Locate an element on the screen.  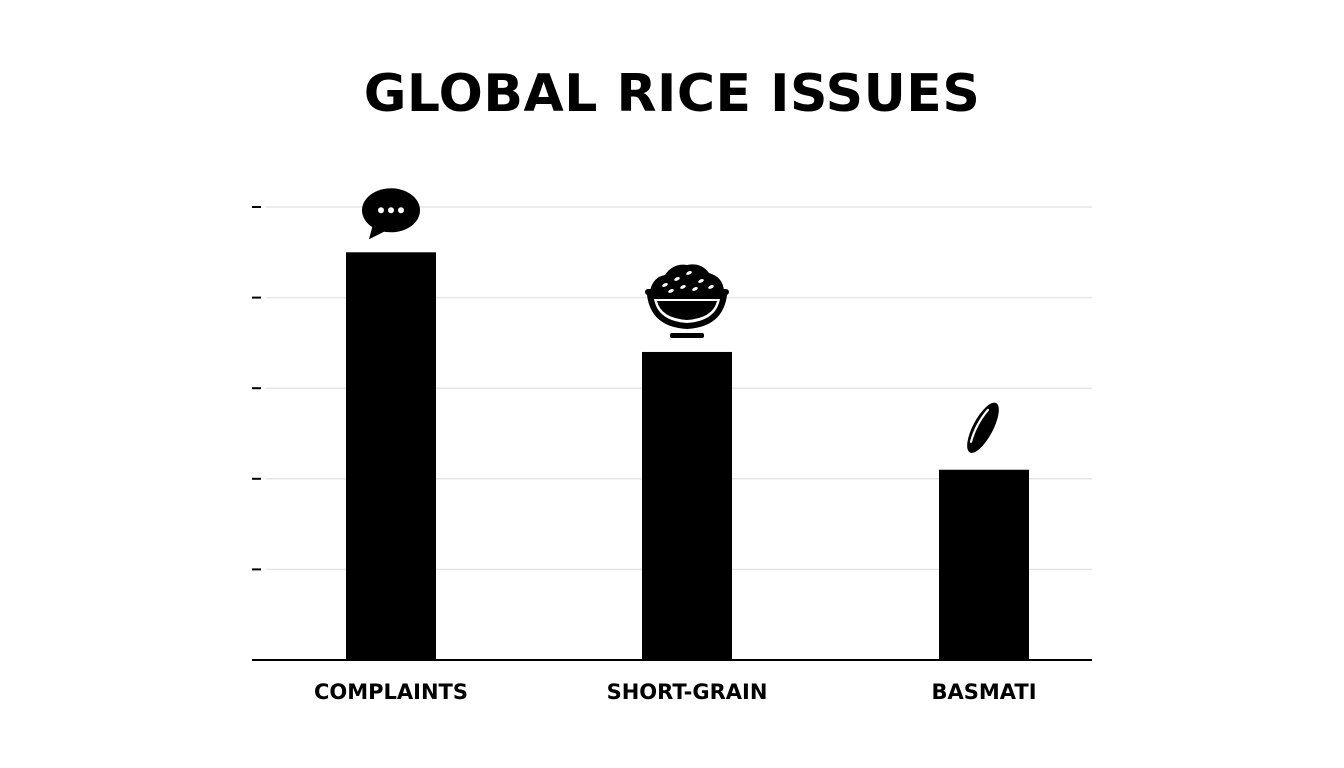
speech-bubble-icon is located at coordinates (391, 214).